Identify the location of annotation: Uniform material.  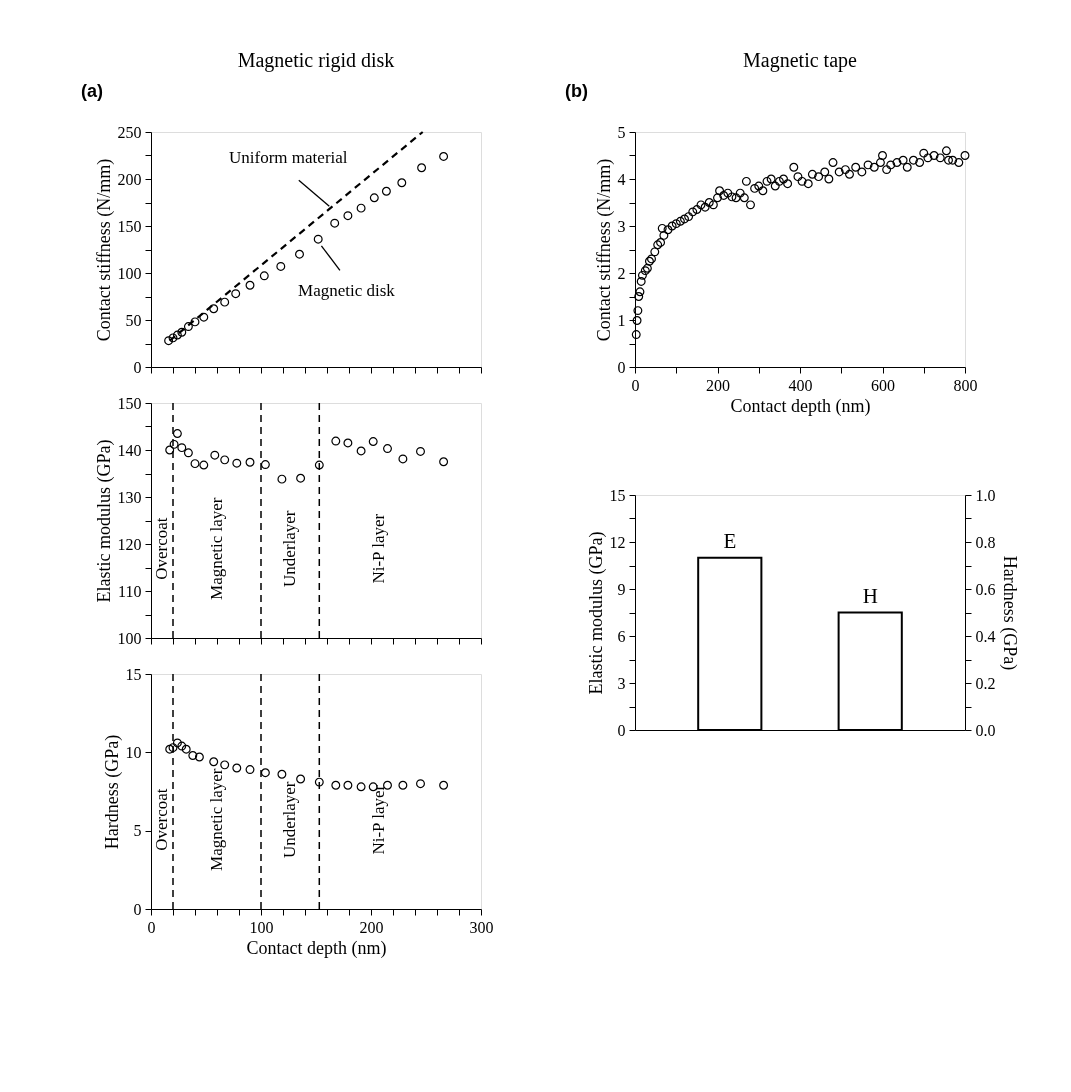
(288, 158).